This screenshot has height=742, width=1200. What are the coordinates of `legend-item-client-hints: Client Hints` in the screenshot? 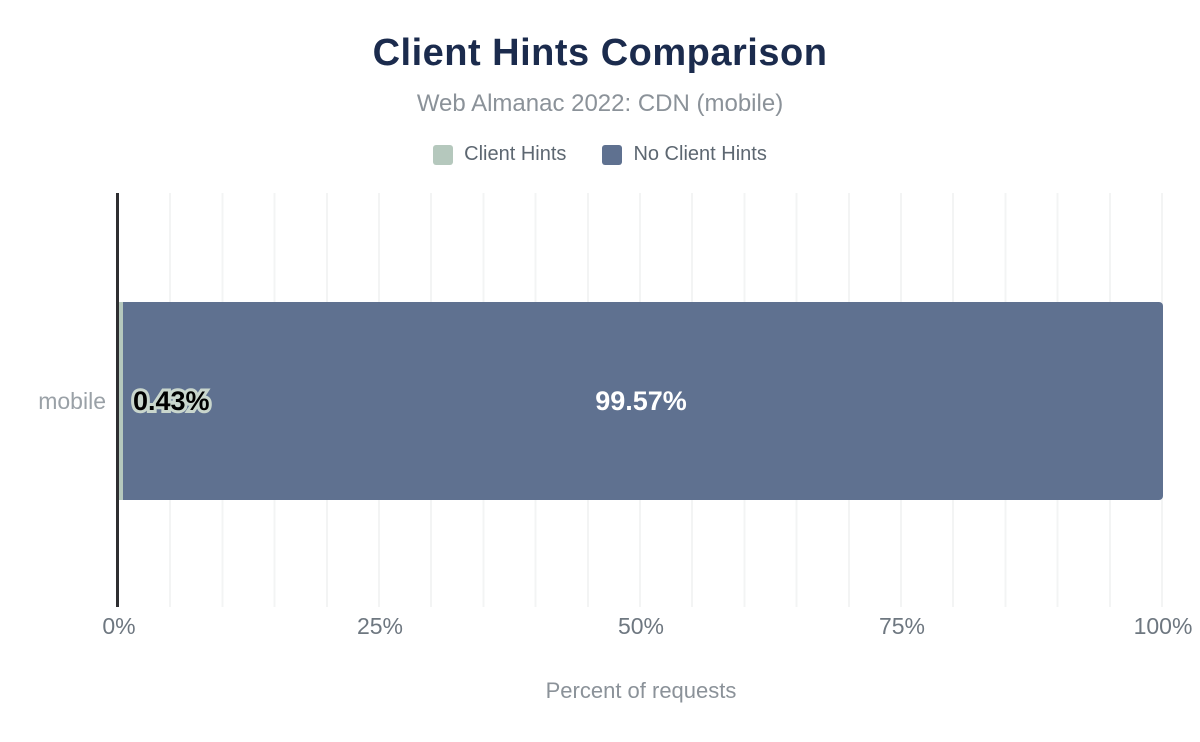 It's located at (499, 154).